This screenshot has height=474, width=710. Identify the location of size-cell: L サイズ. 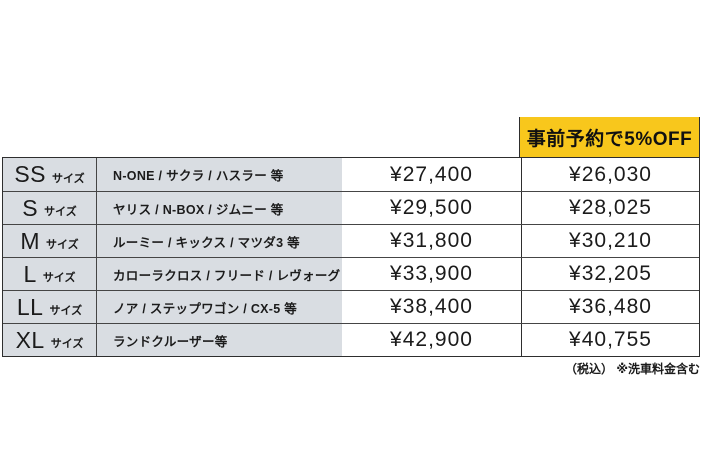
(50, 274).